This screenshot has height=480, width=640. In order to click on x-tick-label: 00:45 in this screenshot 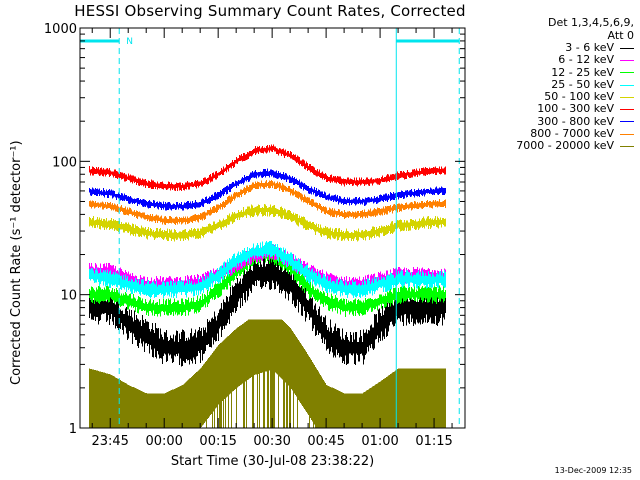, I will do `click(325, 441)`.